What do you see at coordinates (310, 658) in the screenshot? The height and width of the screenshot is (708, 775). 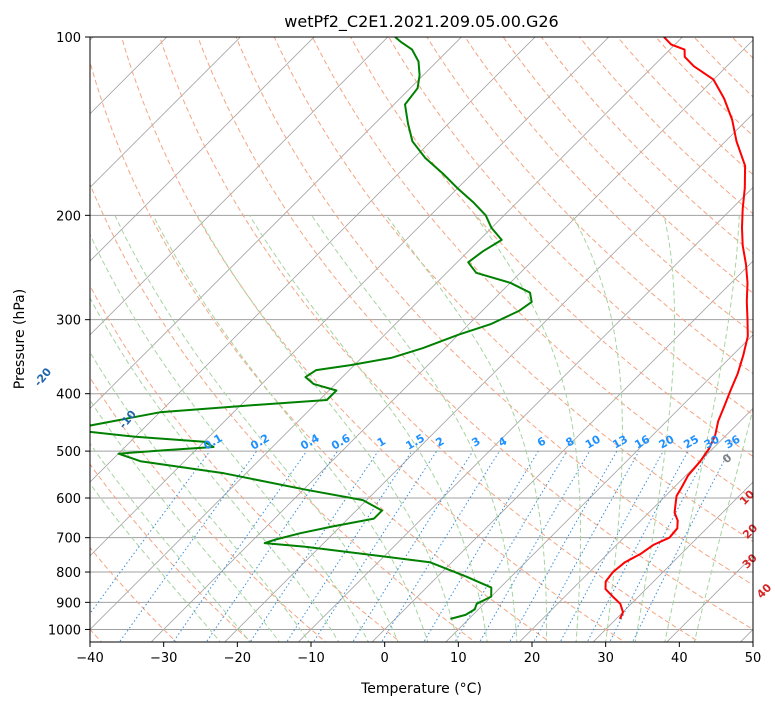 I see `x-tick-label: −10` at bounding box center [310, 658].